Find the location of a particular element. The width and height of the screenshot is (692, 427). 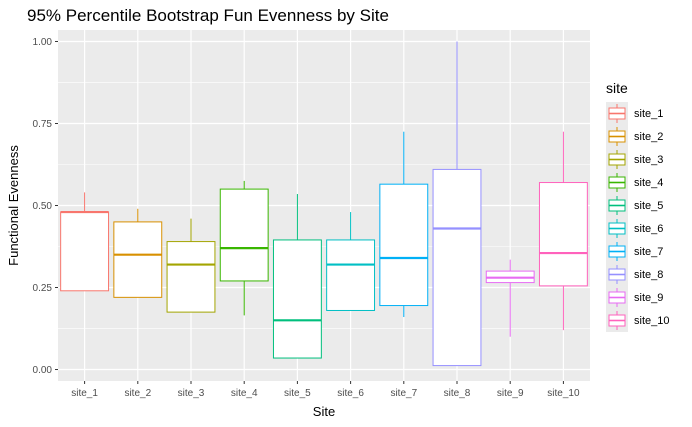

legend-item: site_3 is located at coordinates (637, 159).